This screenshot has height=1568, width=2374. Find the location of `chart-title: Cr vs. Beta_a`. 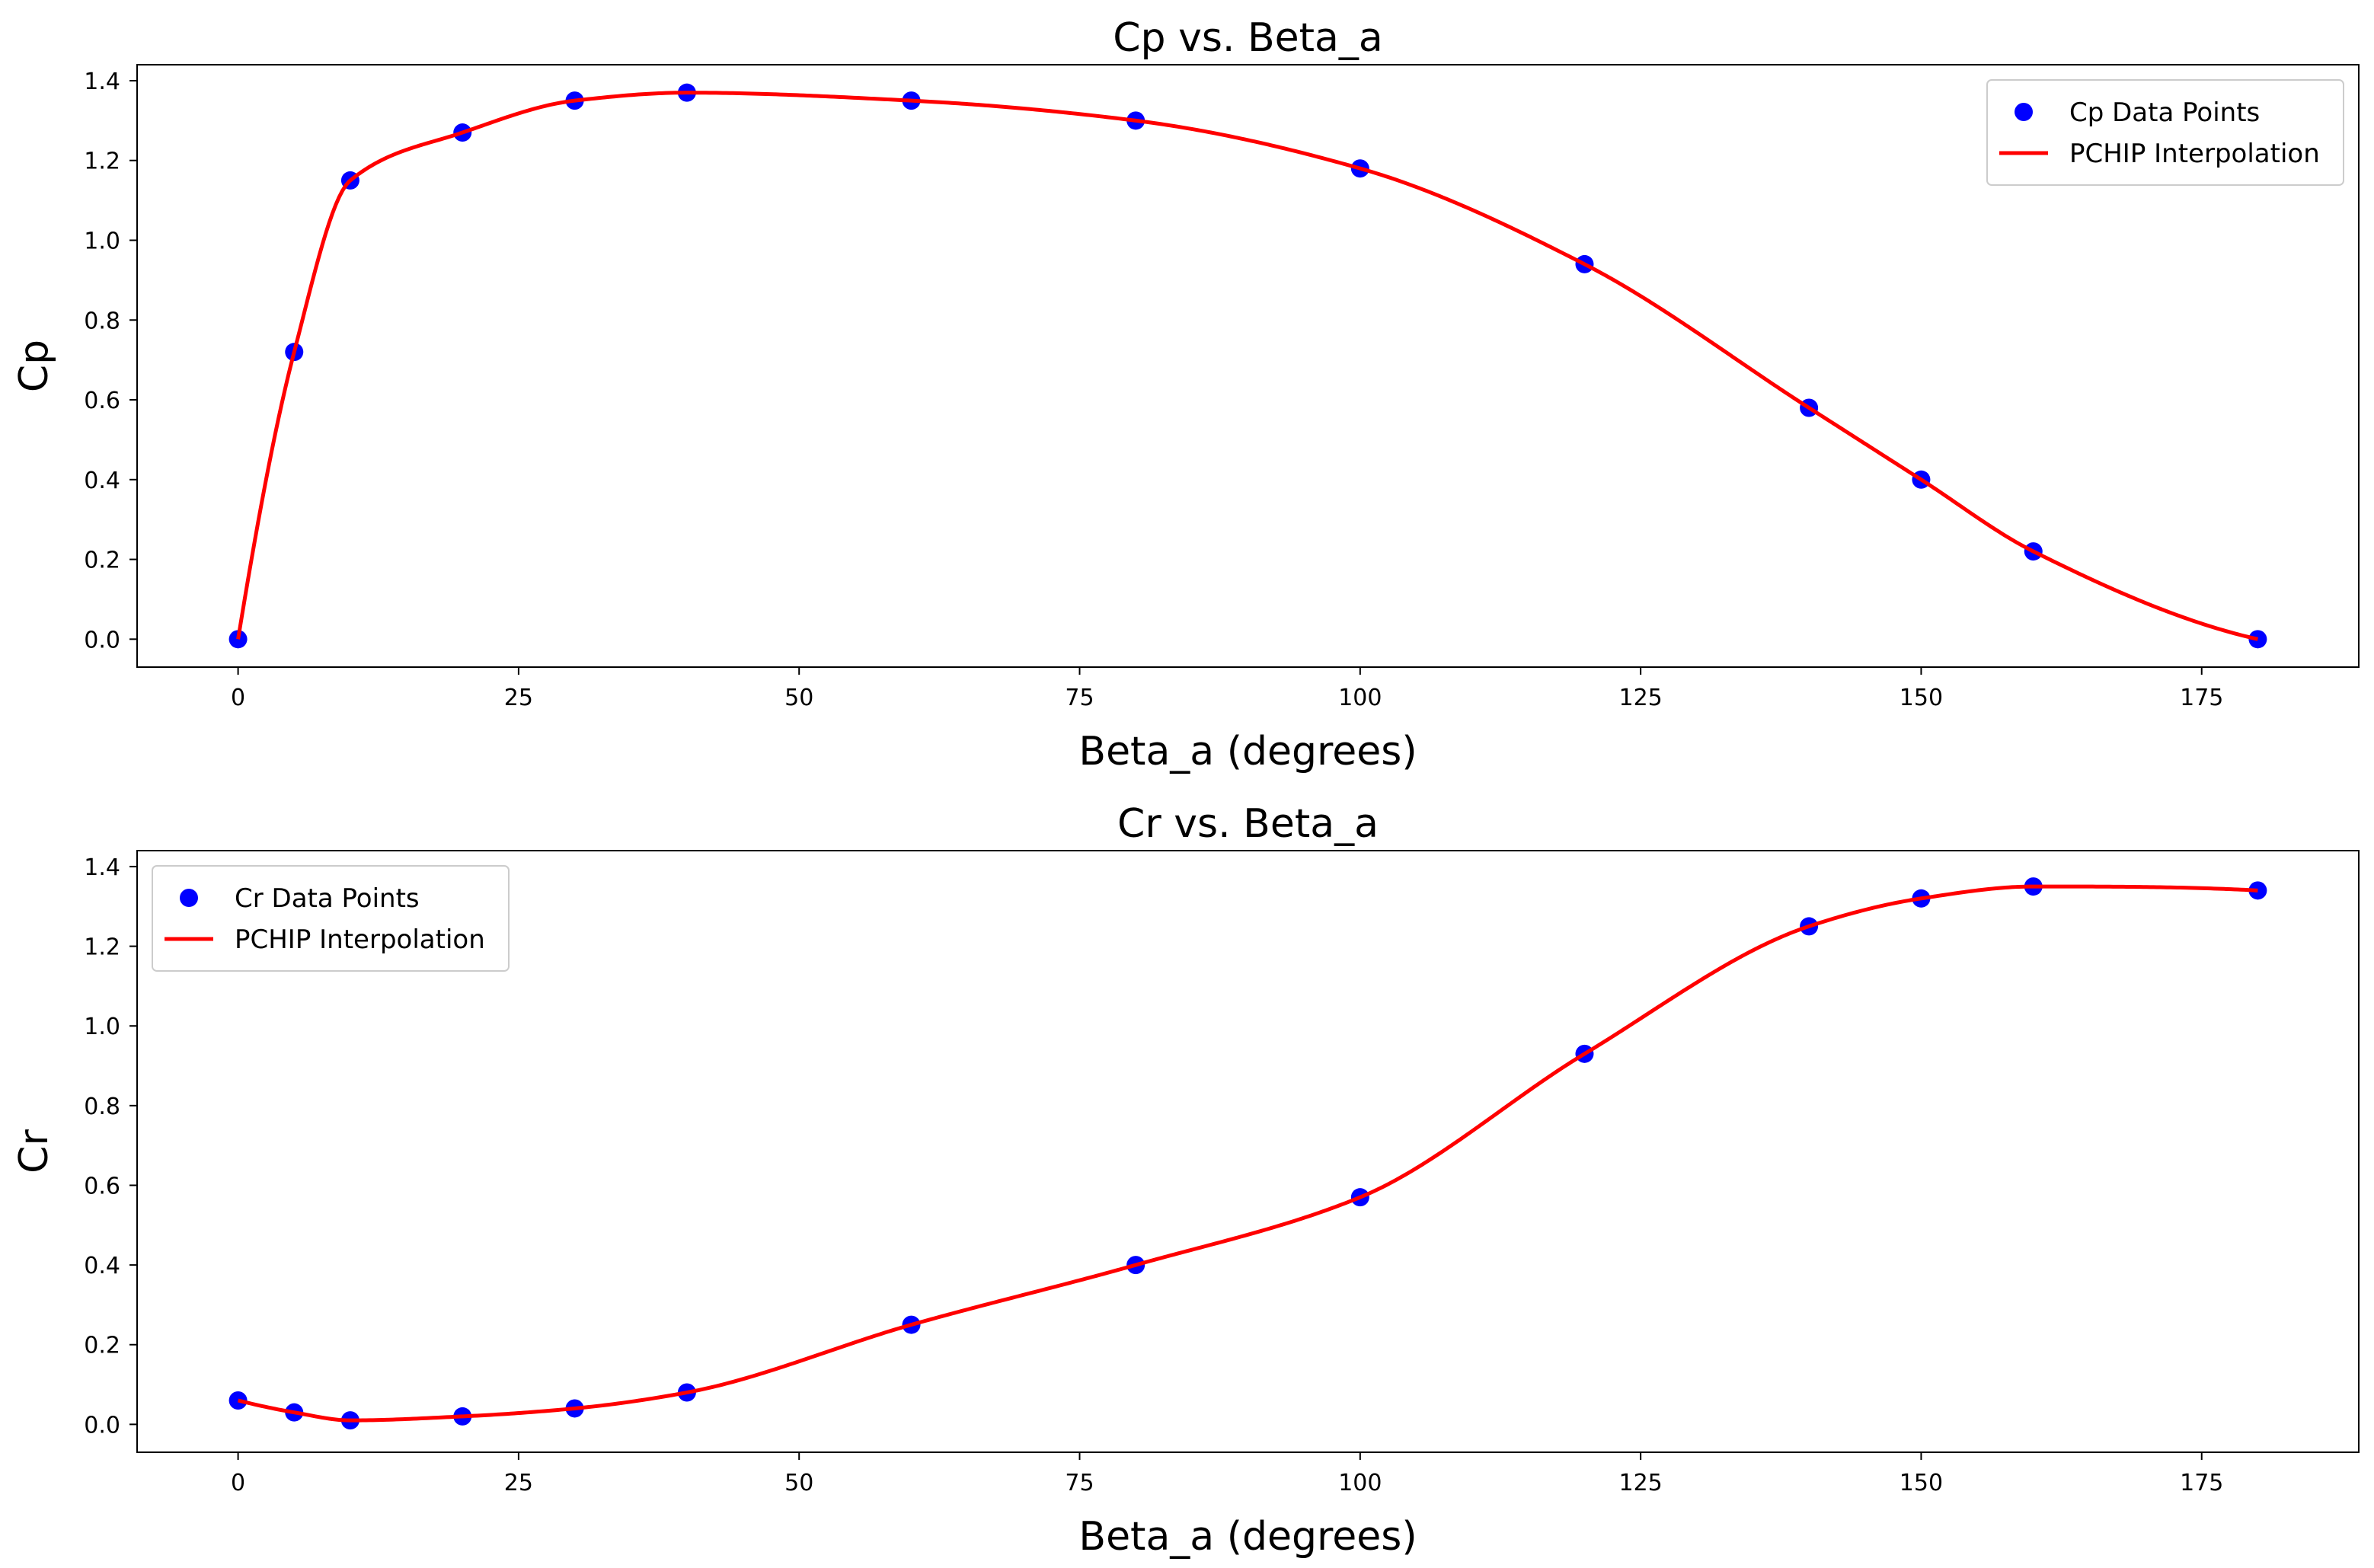

chart-title: Cr vs. Beta_a is located at coordinates (1248, 824).